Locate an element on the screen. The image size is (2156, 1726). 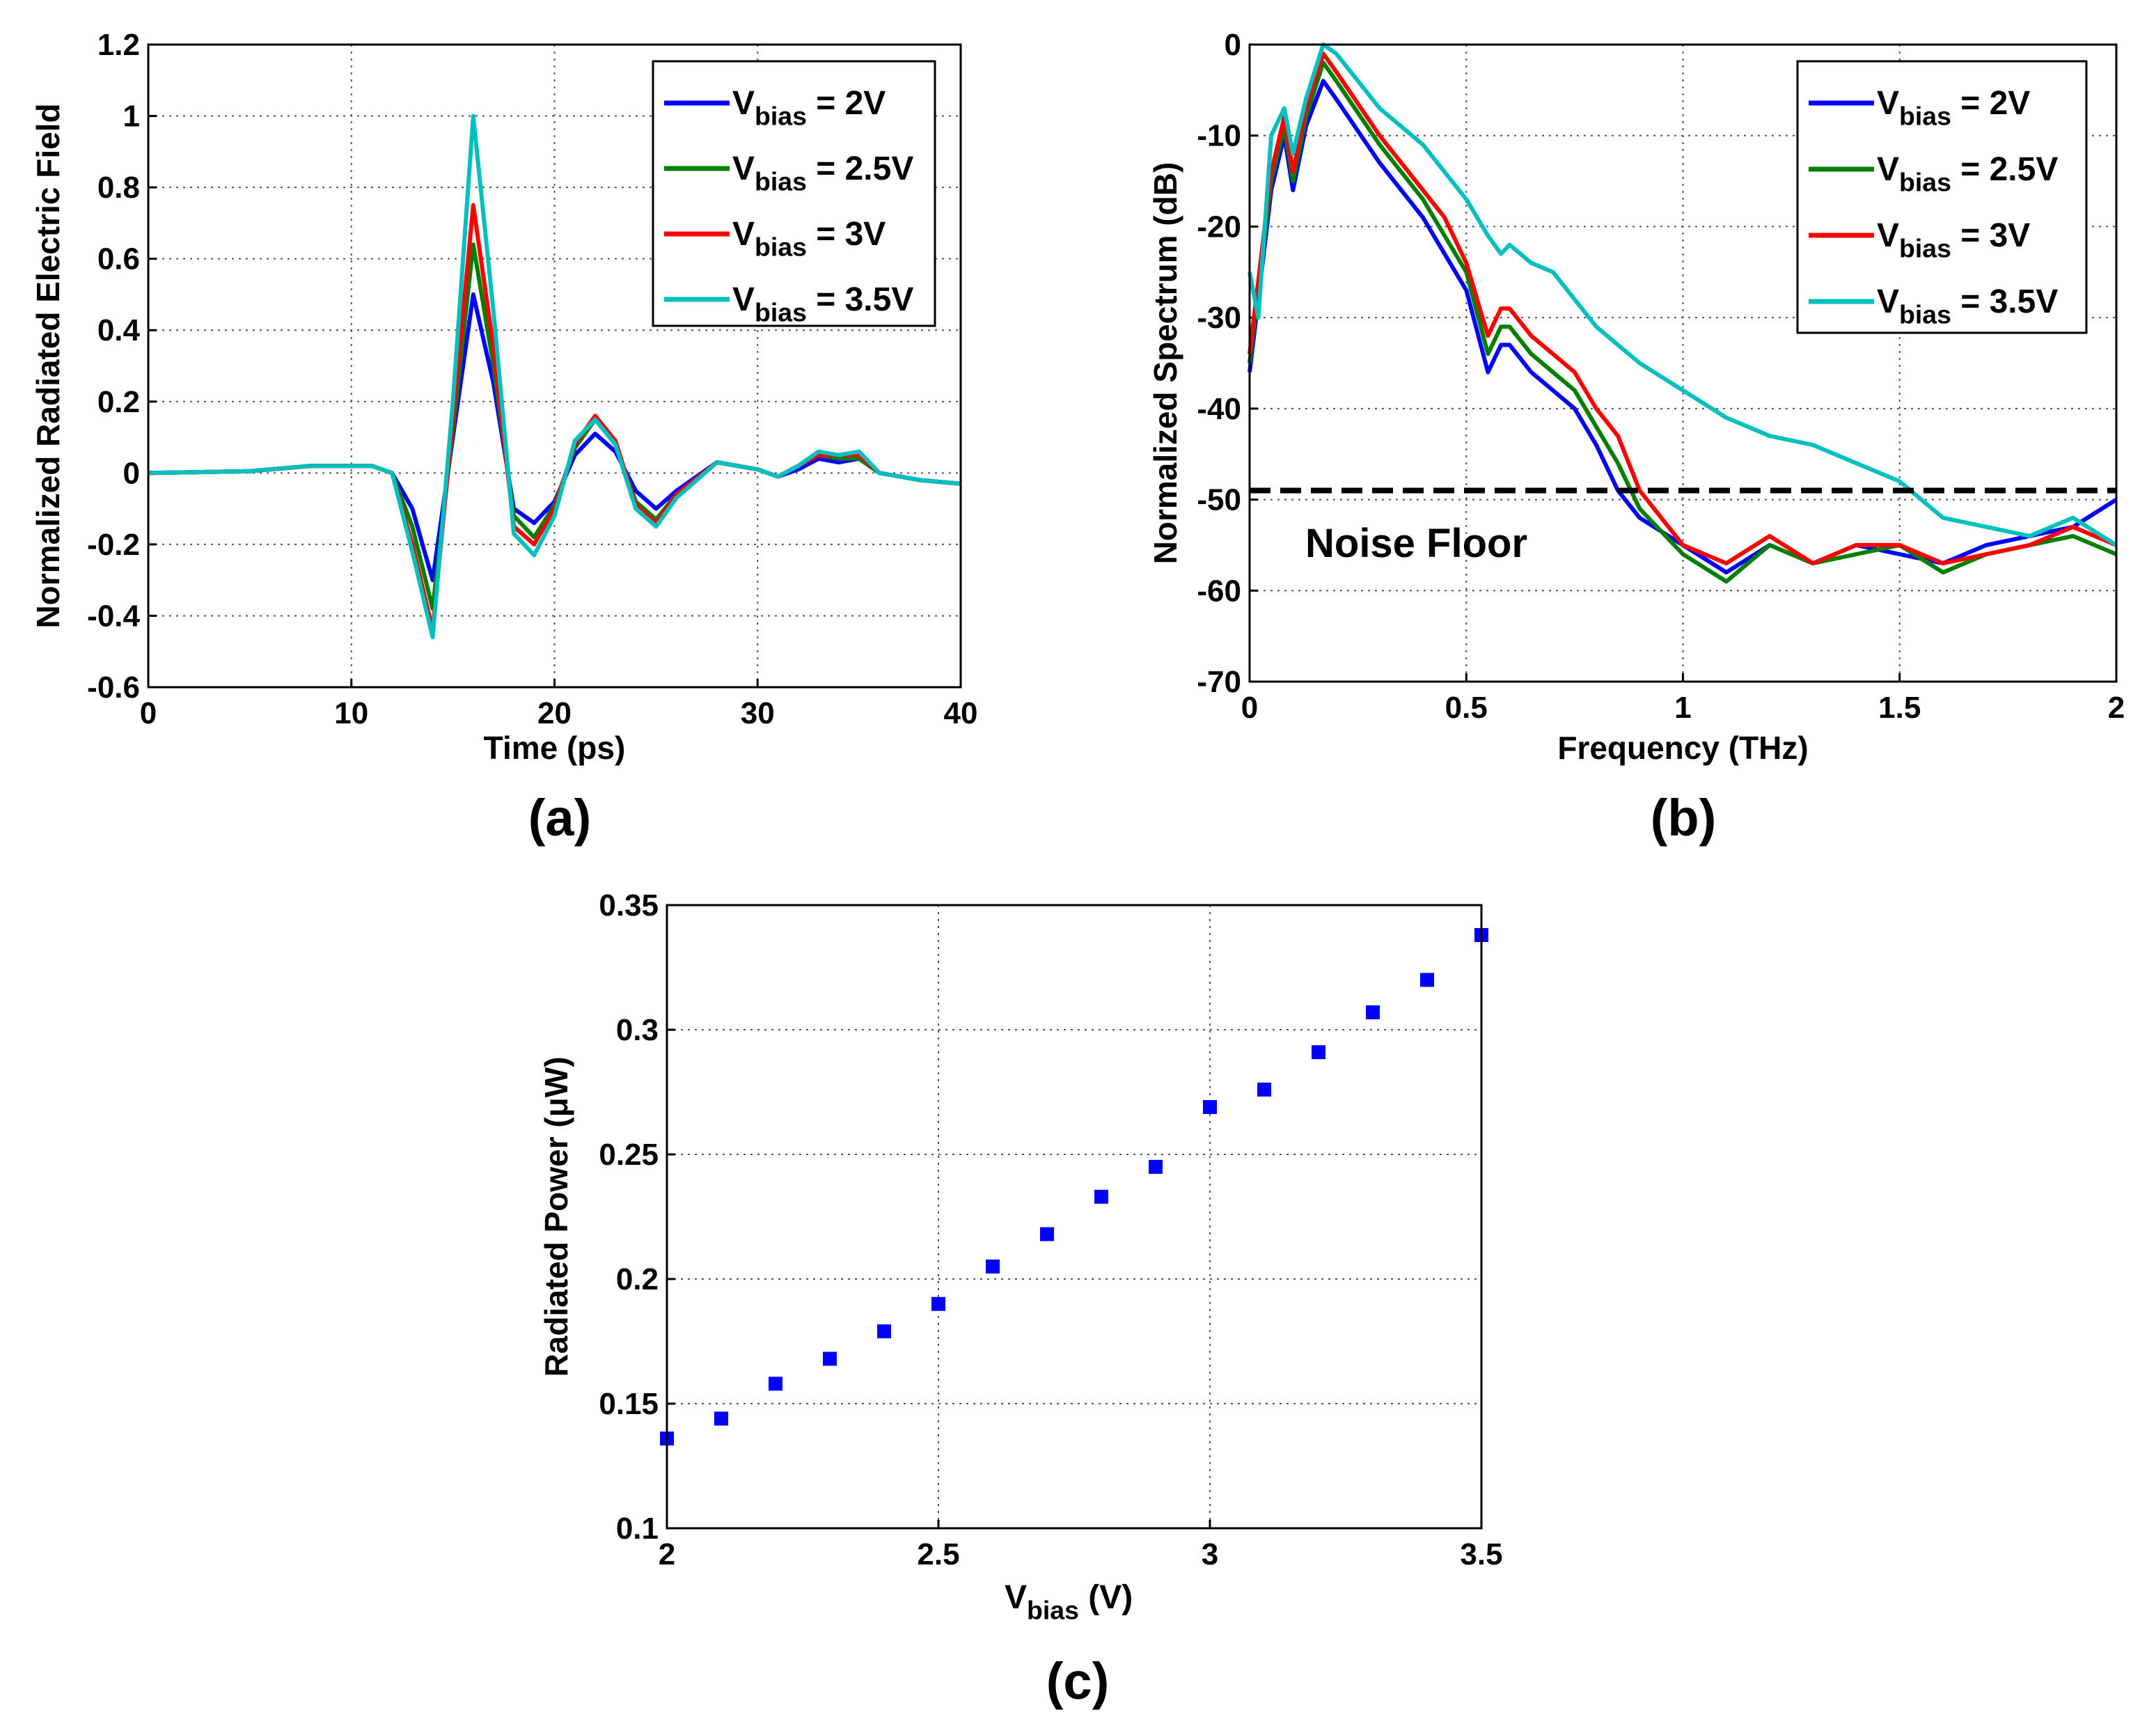
y-tick-label: -30 is located at coordinates (1219, 318).